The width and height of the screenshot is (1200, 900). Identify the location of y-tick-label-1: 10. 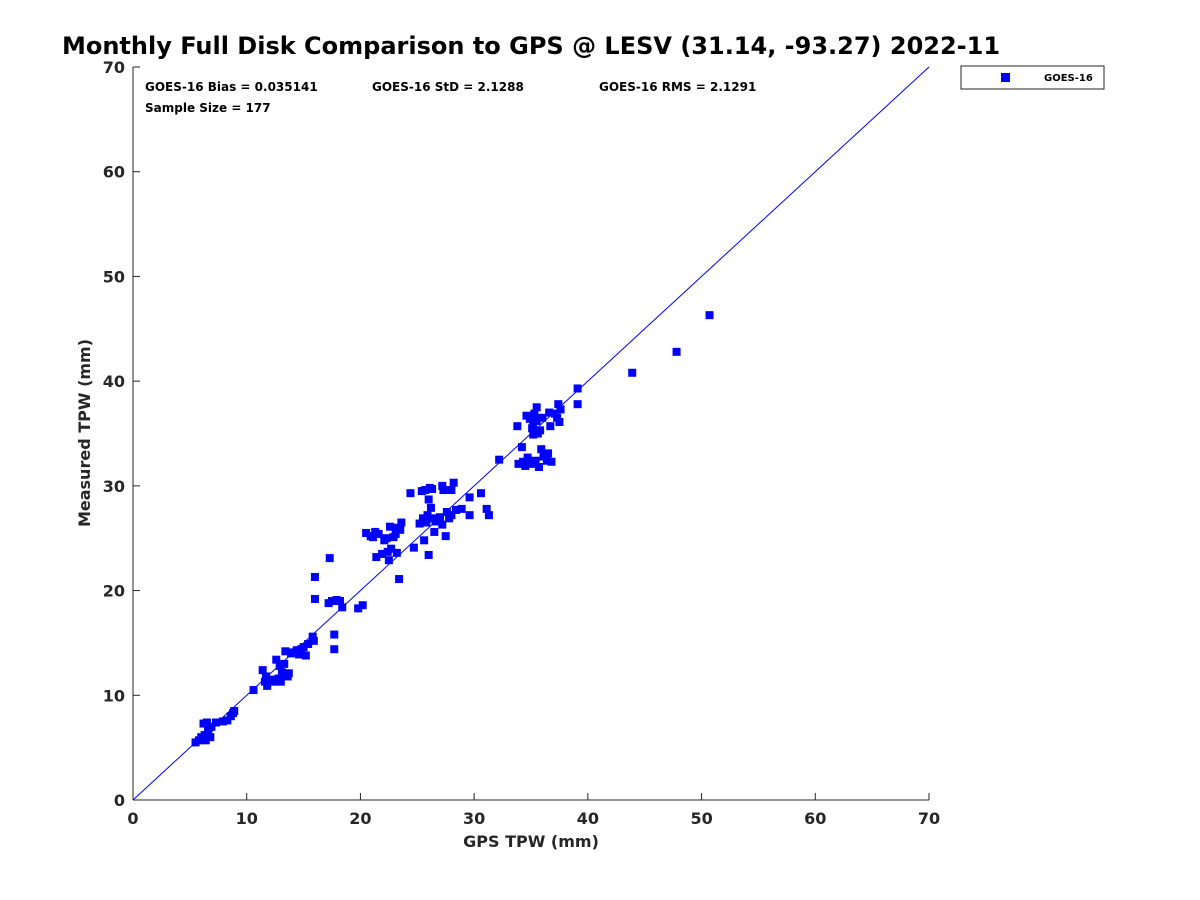
(114, 695).